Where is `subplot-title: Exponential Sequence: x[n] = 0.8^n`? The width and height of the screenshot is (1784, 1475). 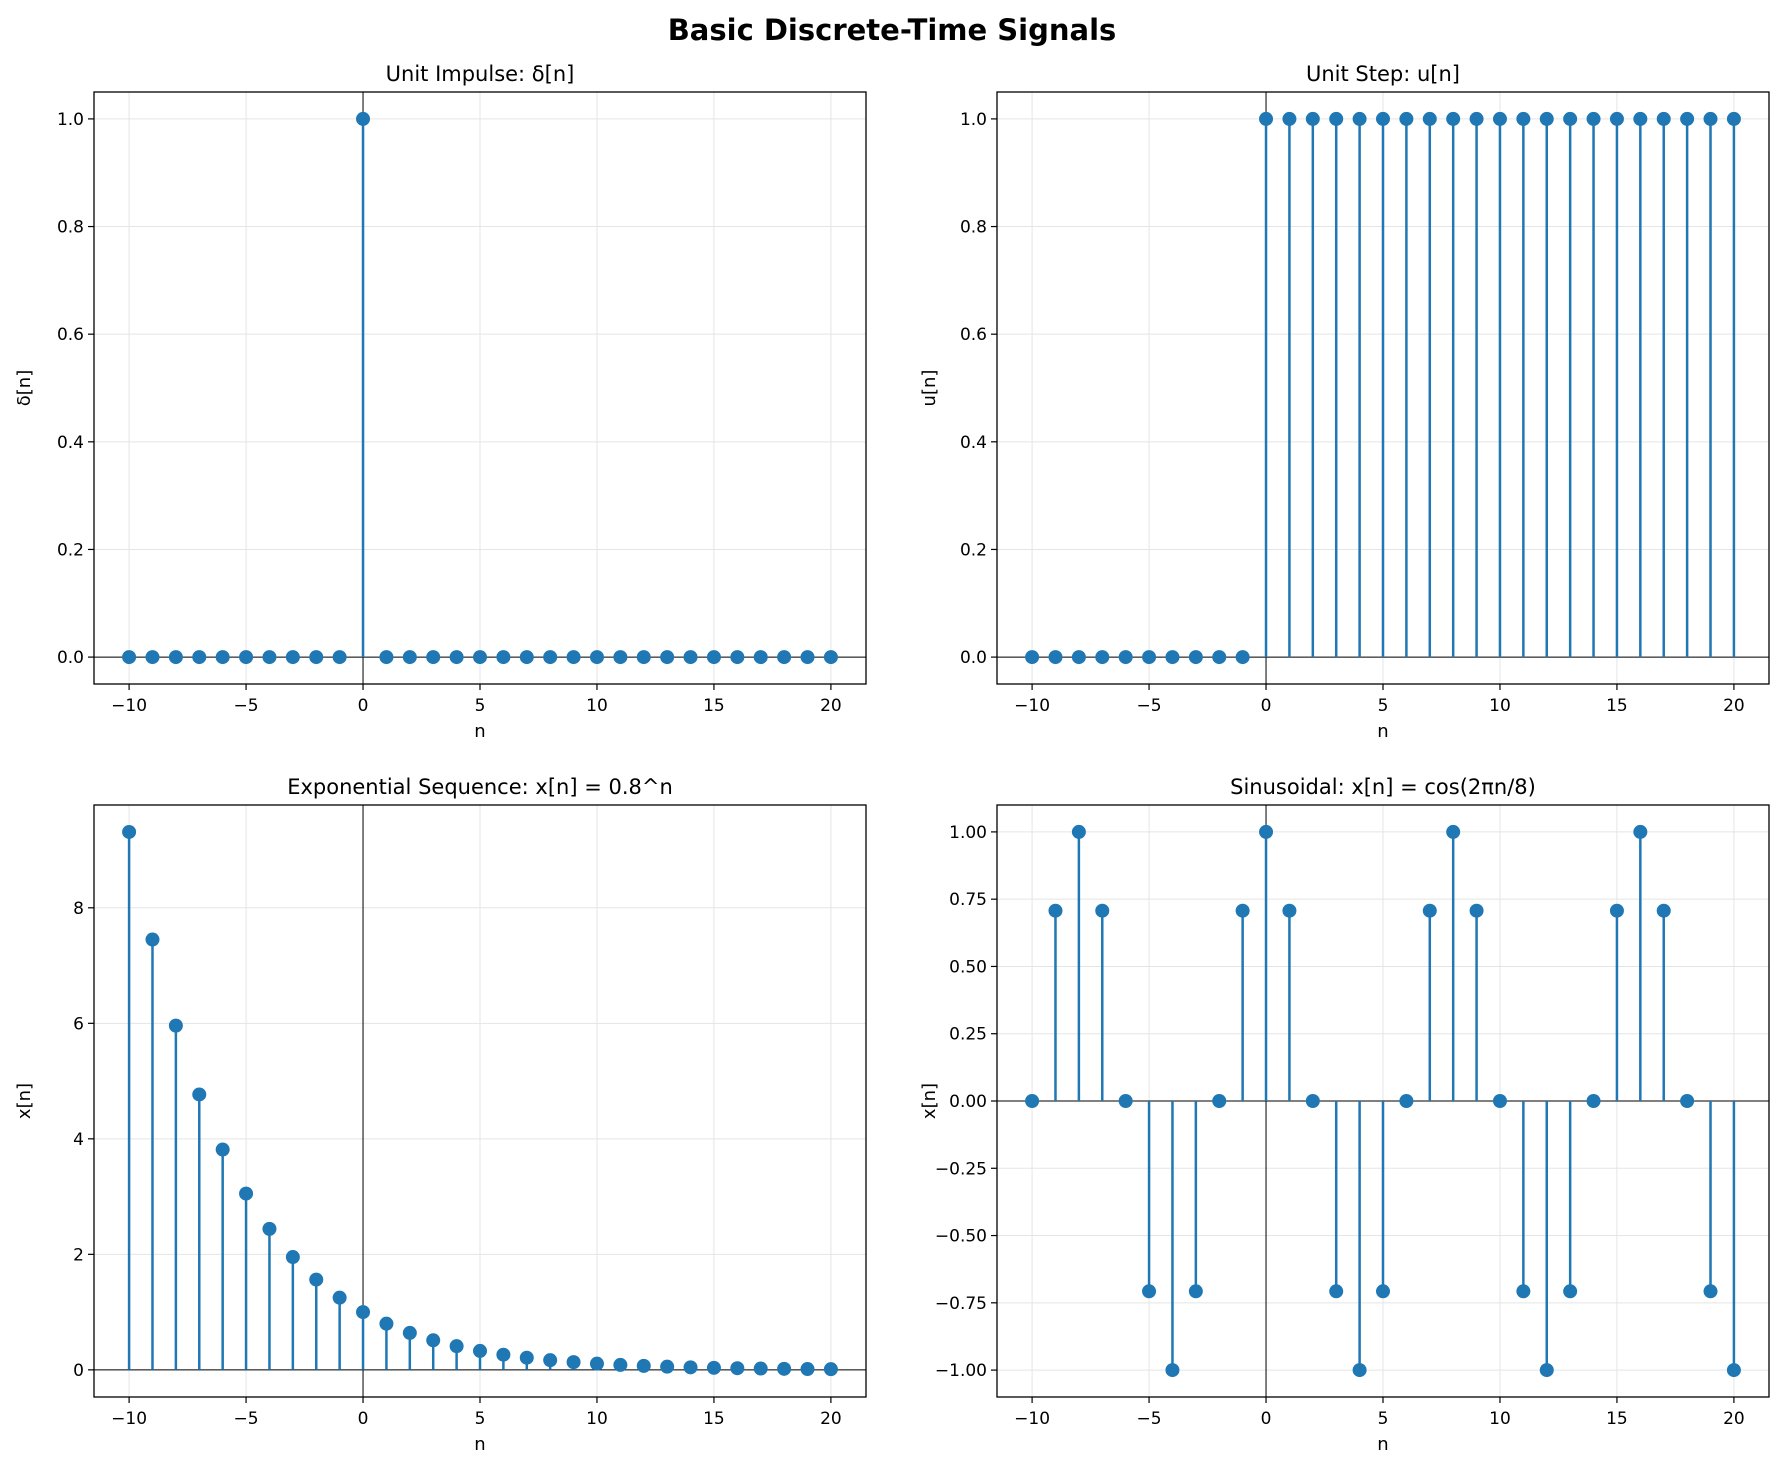
subplot-title: Exponential Sequence: x[n] = 0.8^n is located at coordinates (480, 787).